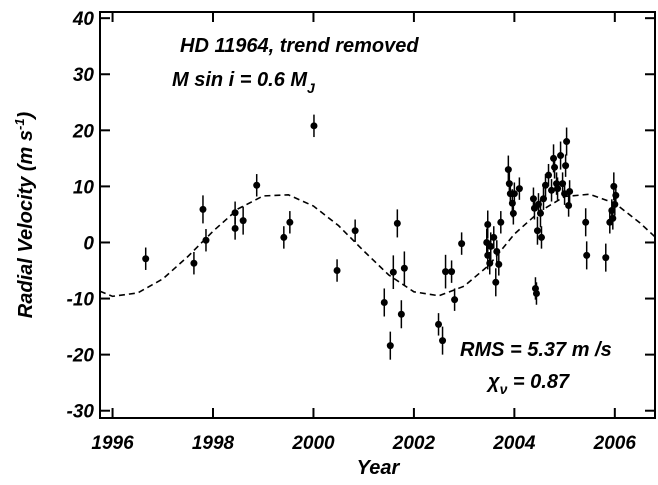 This screenshot has width=658, height=485. What do you see at coordinates (81, 412) in the screenshot?
I see `y-tick-label: -30` at bounding box center [81, 412].